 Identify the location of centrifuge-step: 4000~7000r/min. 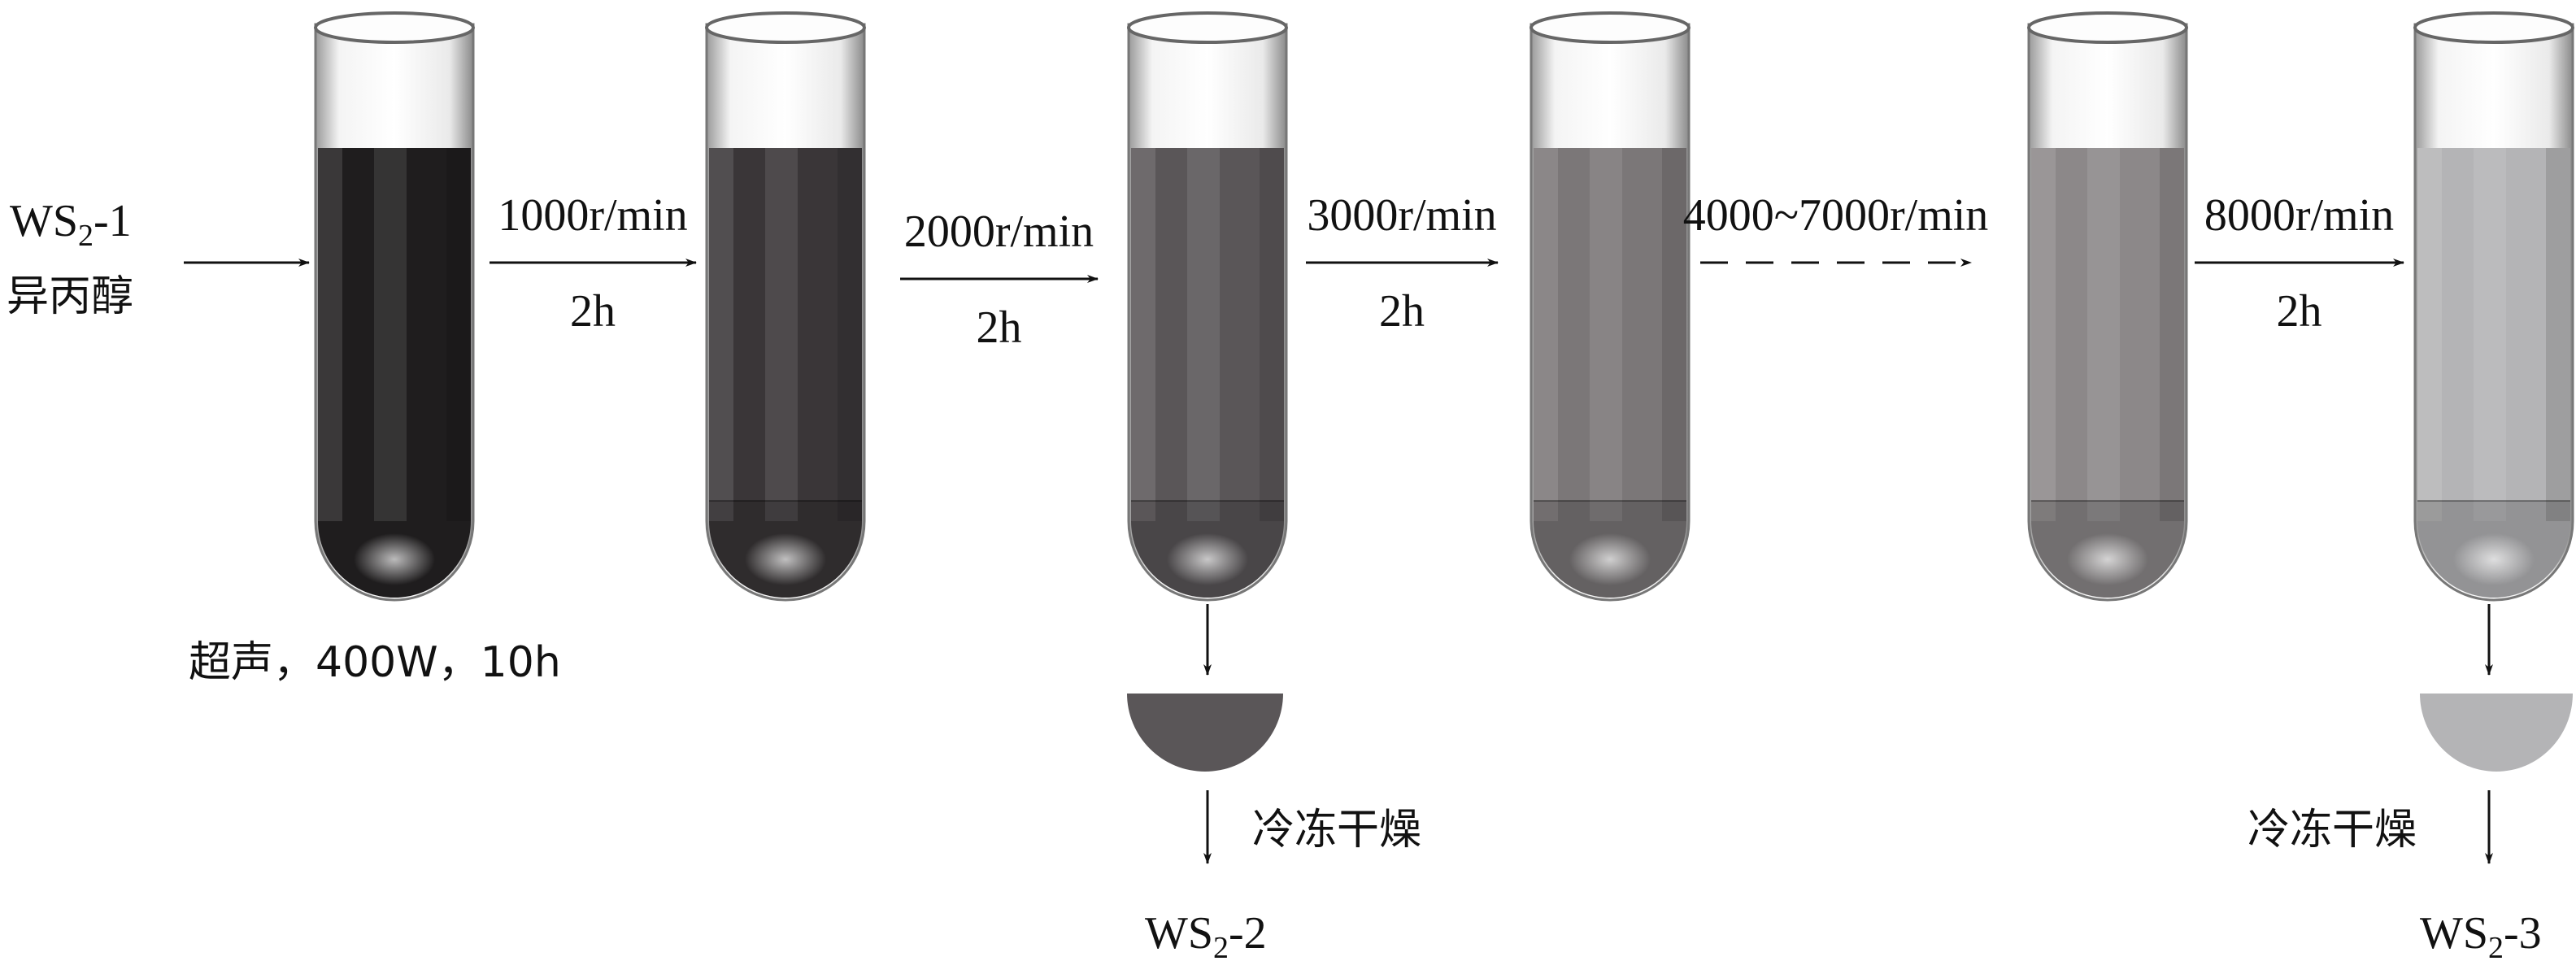
(1836, 228).